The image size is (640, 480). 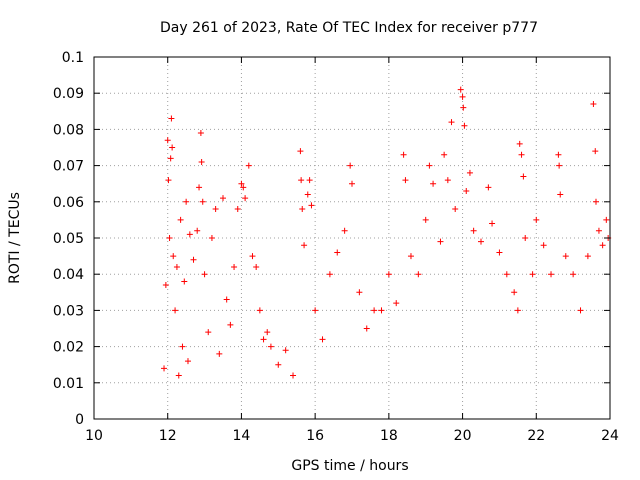 What do you see at coordinates (68, 348) in the screenshot?
I see `y-tick-label: 0.02` at bounding box center [68, 348].